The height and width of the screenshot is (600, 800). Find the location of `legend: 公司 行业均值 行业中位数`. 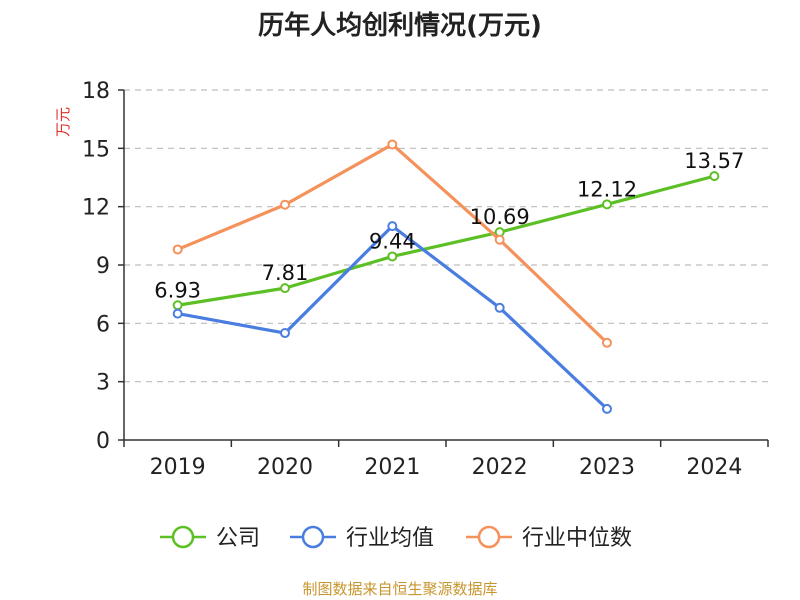

legend: 公司 行业均值 行业中位数 is located at coordinates (396, 538).